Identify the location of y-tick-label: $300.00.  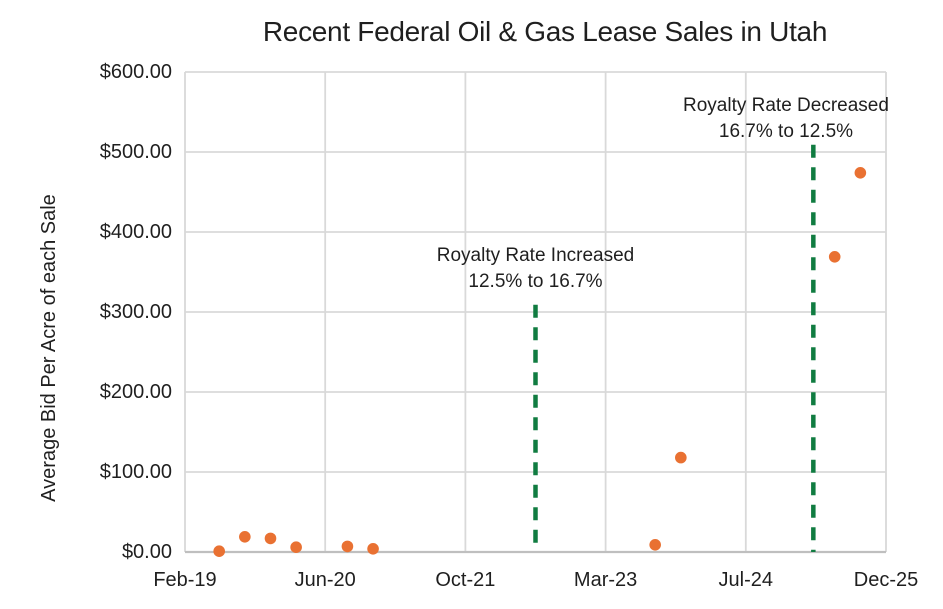
(135, 312).